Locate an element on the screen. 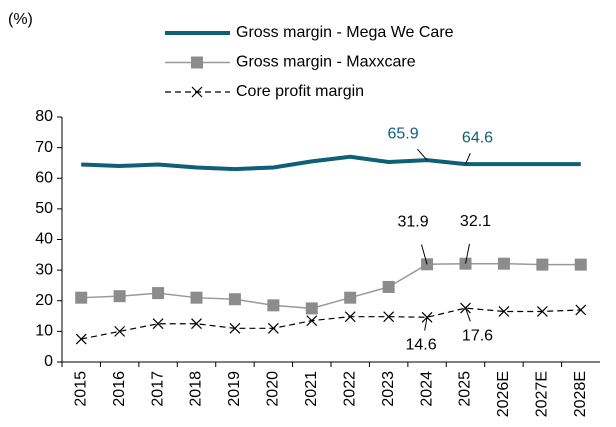  x-tick-label: 2018 is located at coordinates (196, 389).